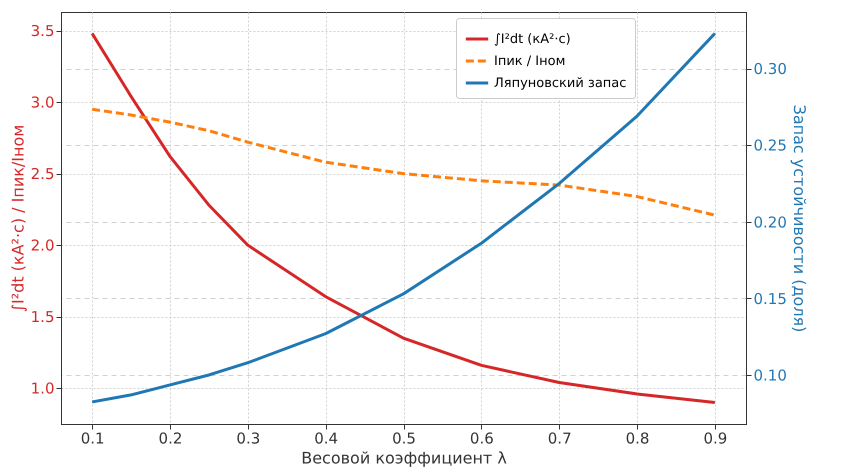  What do you see at coordinates (799, 218) in the screenshot?
I see `y2-axis-title: Запас устойчивости (доля)` at bounding box center [799, 218].